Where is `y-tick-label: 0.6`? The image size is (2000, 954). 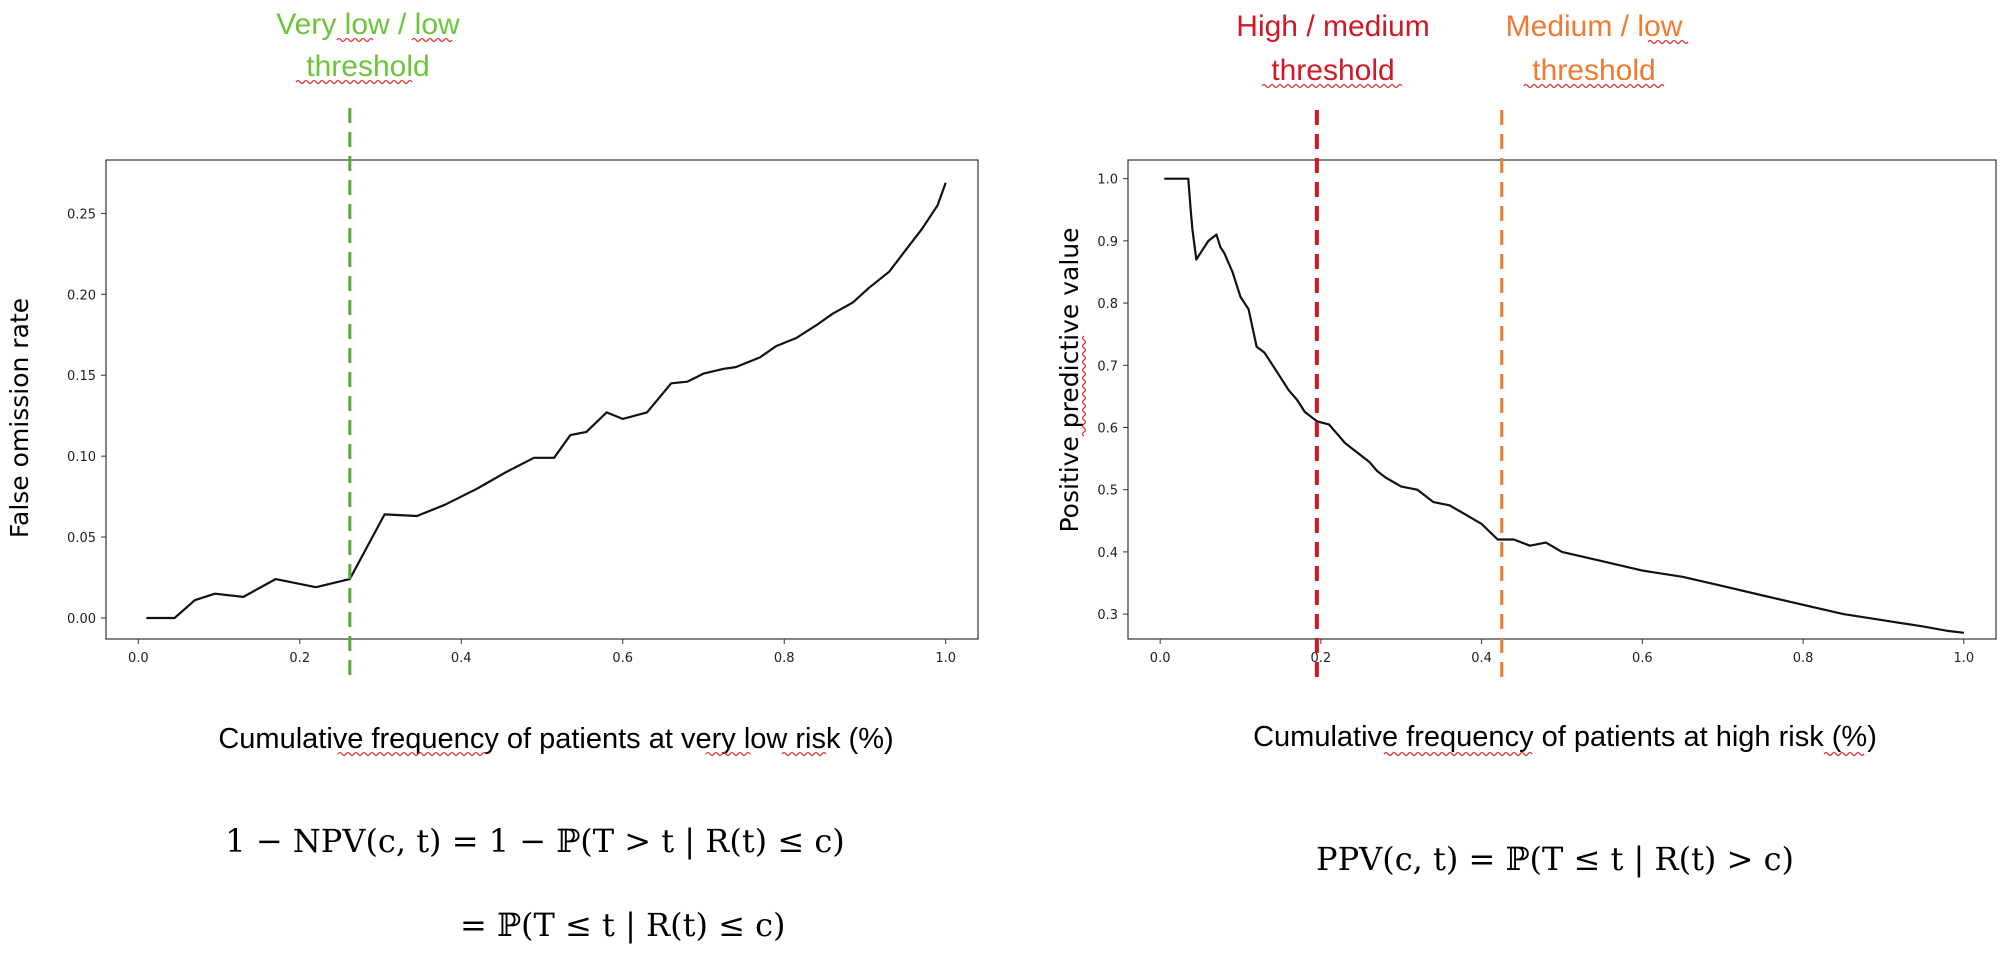 y-tick-label: 0.6 is located at coordinates (1107, 428).